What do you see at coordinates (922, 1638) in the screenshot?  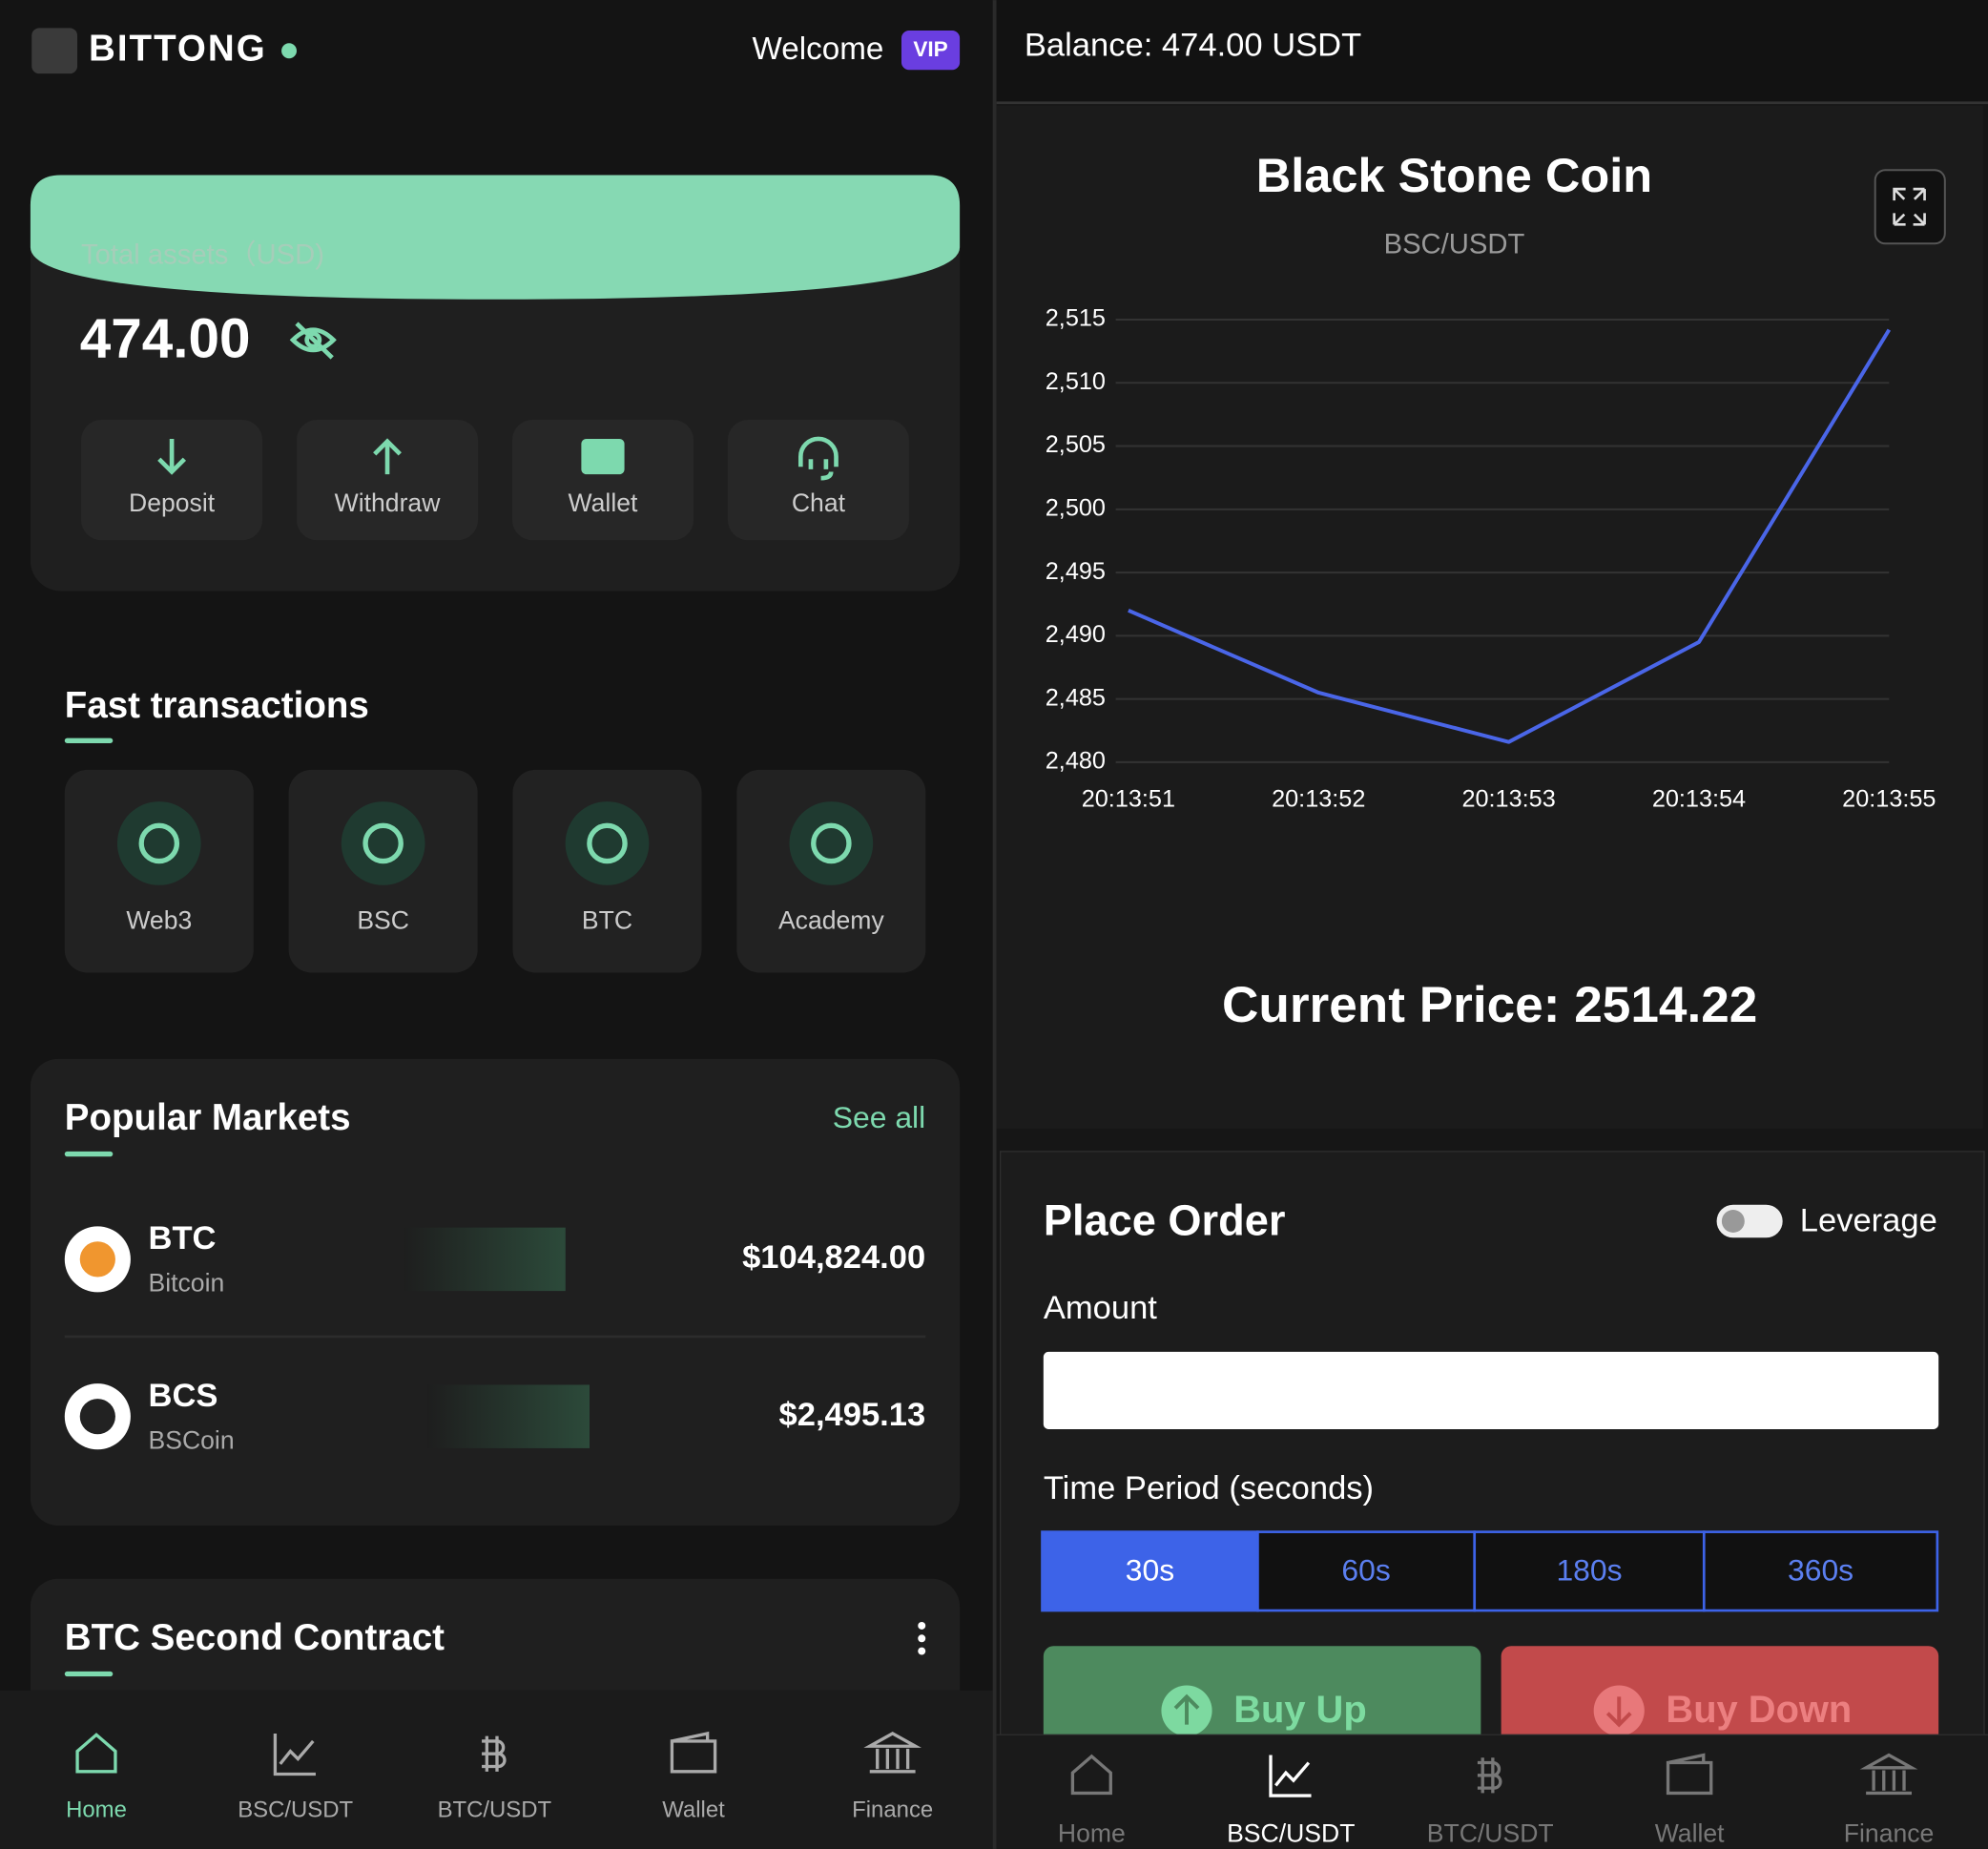 I see `more-icon` at bounding box center [922, 1638].